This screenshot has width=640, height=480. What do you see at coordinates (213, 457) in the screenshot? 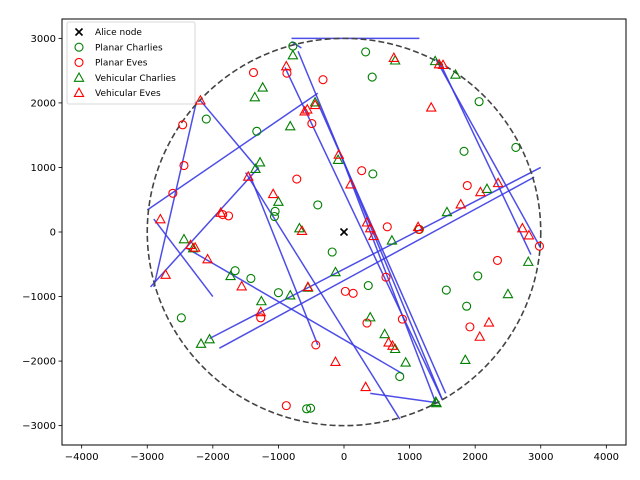
I see `x-tick-label: −2000` at bounding box center [213, 457].